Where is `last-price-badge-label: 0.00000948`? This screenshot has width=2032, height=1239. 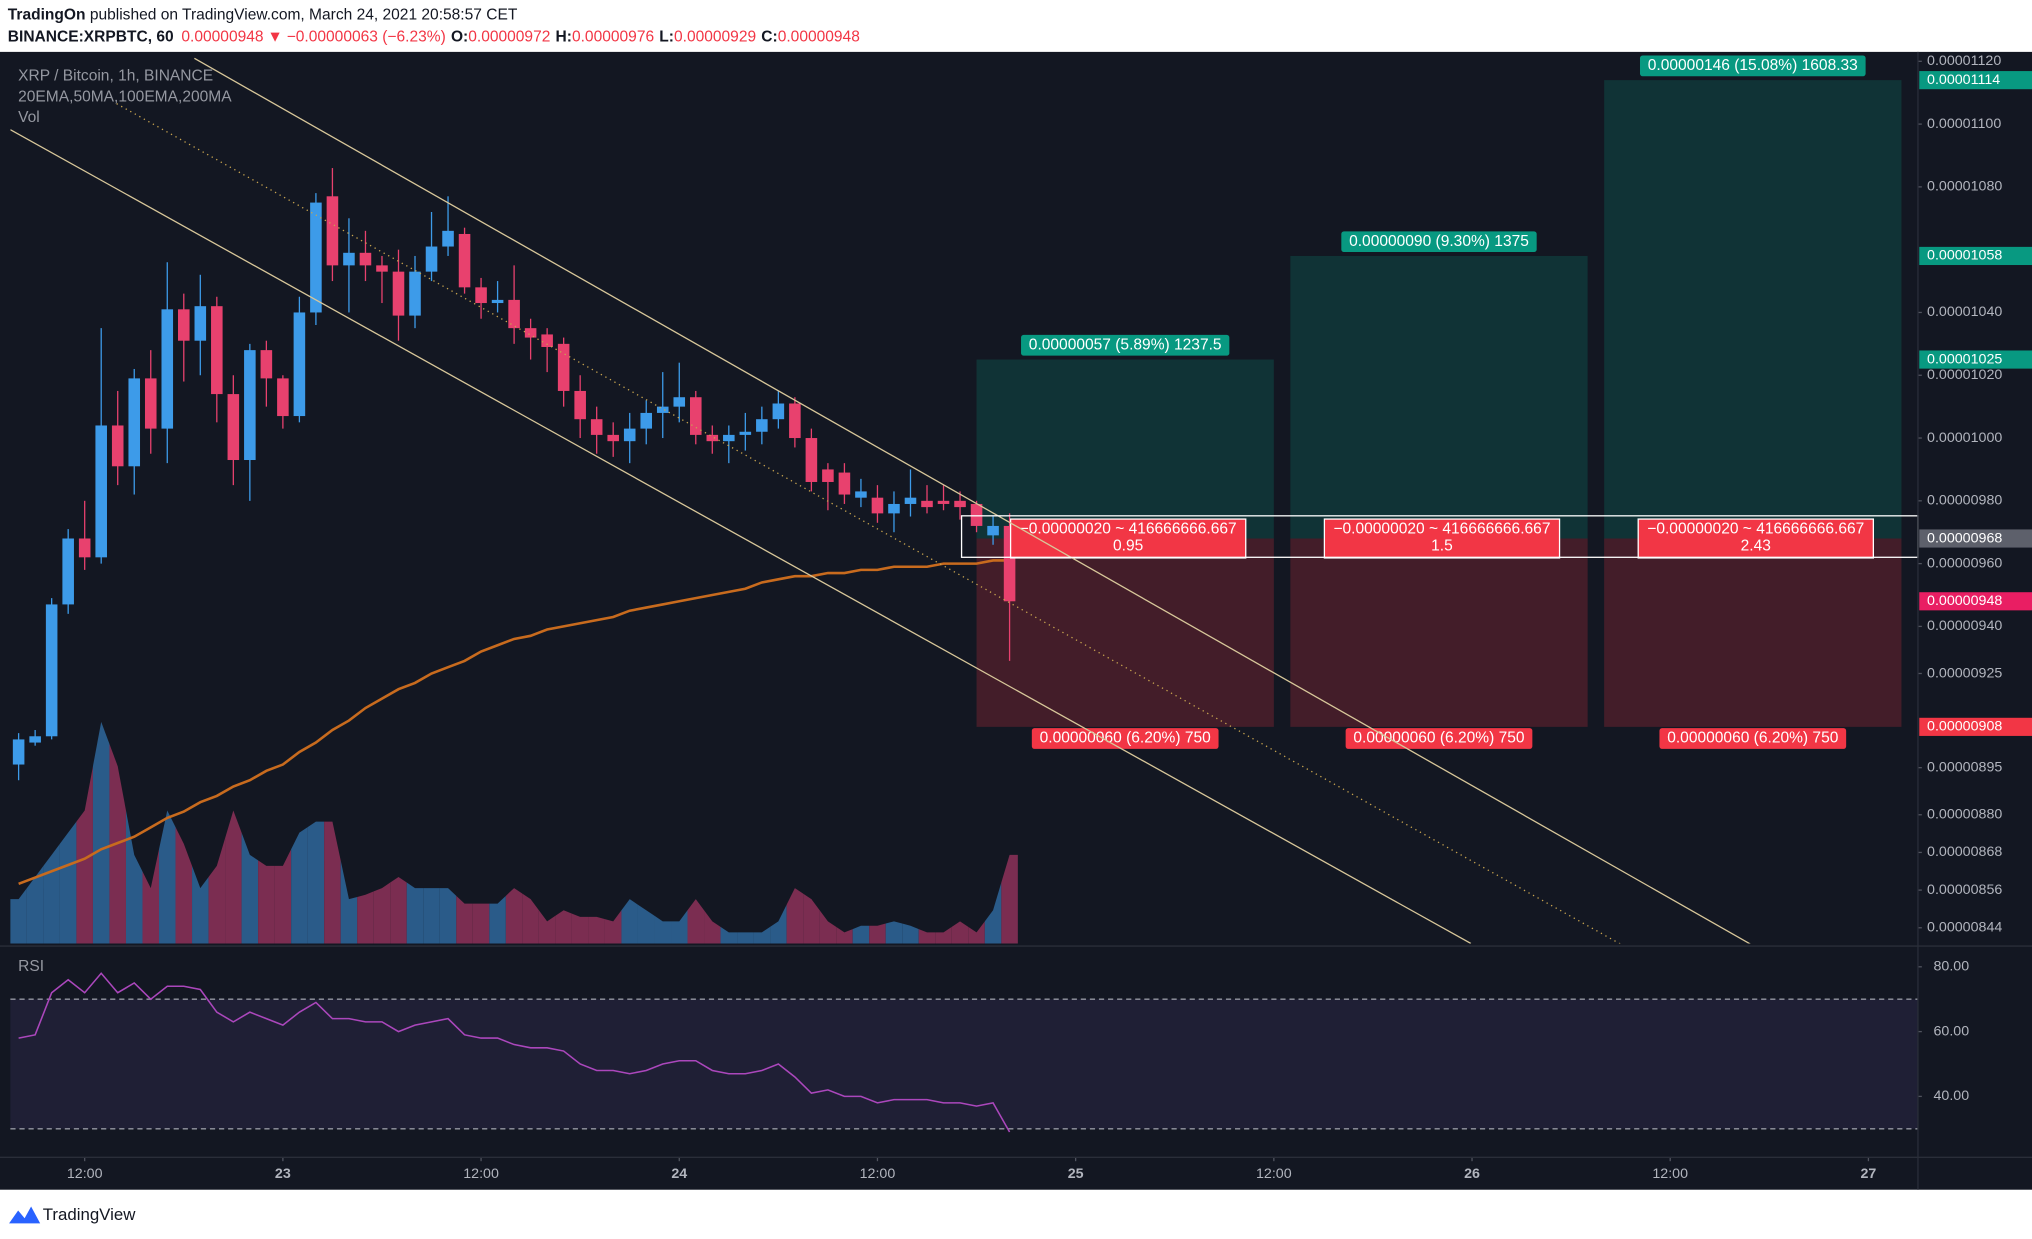 last-price-badge-label: 0.00000948 is located at coordinates (1964, 601).